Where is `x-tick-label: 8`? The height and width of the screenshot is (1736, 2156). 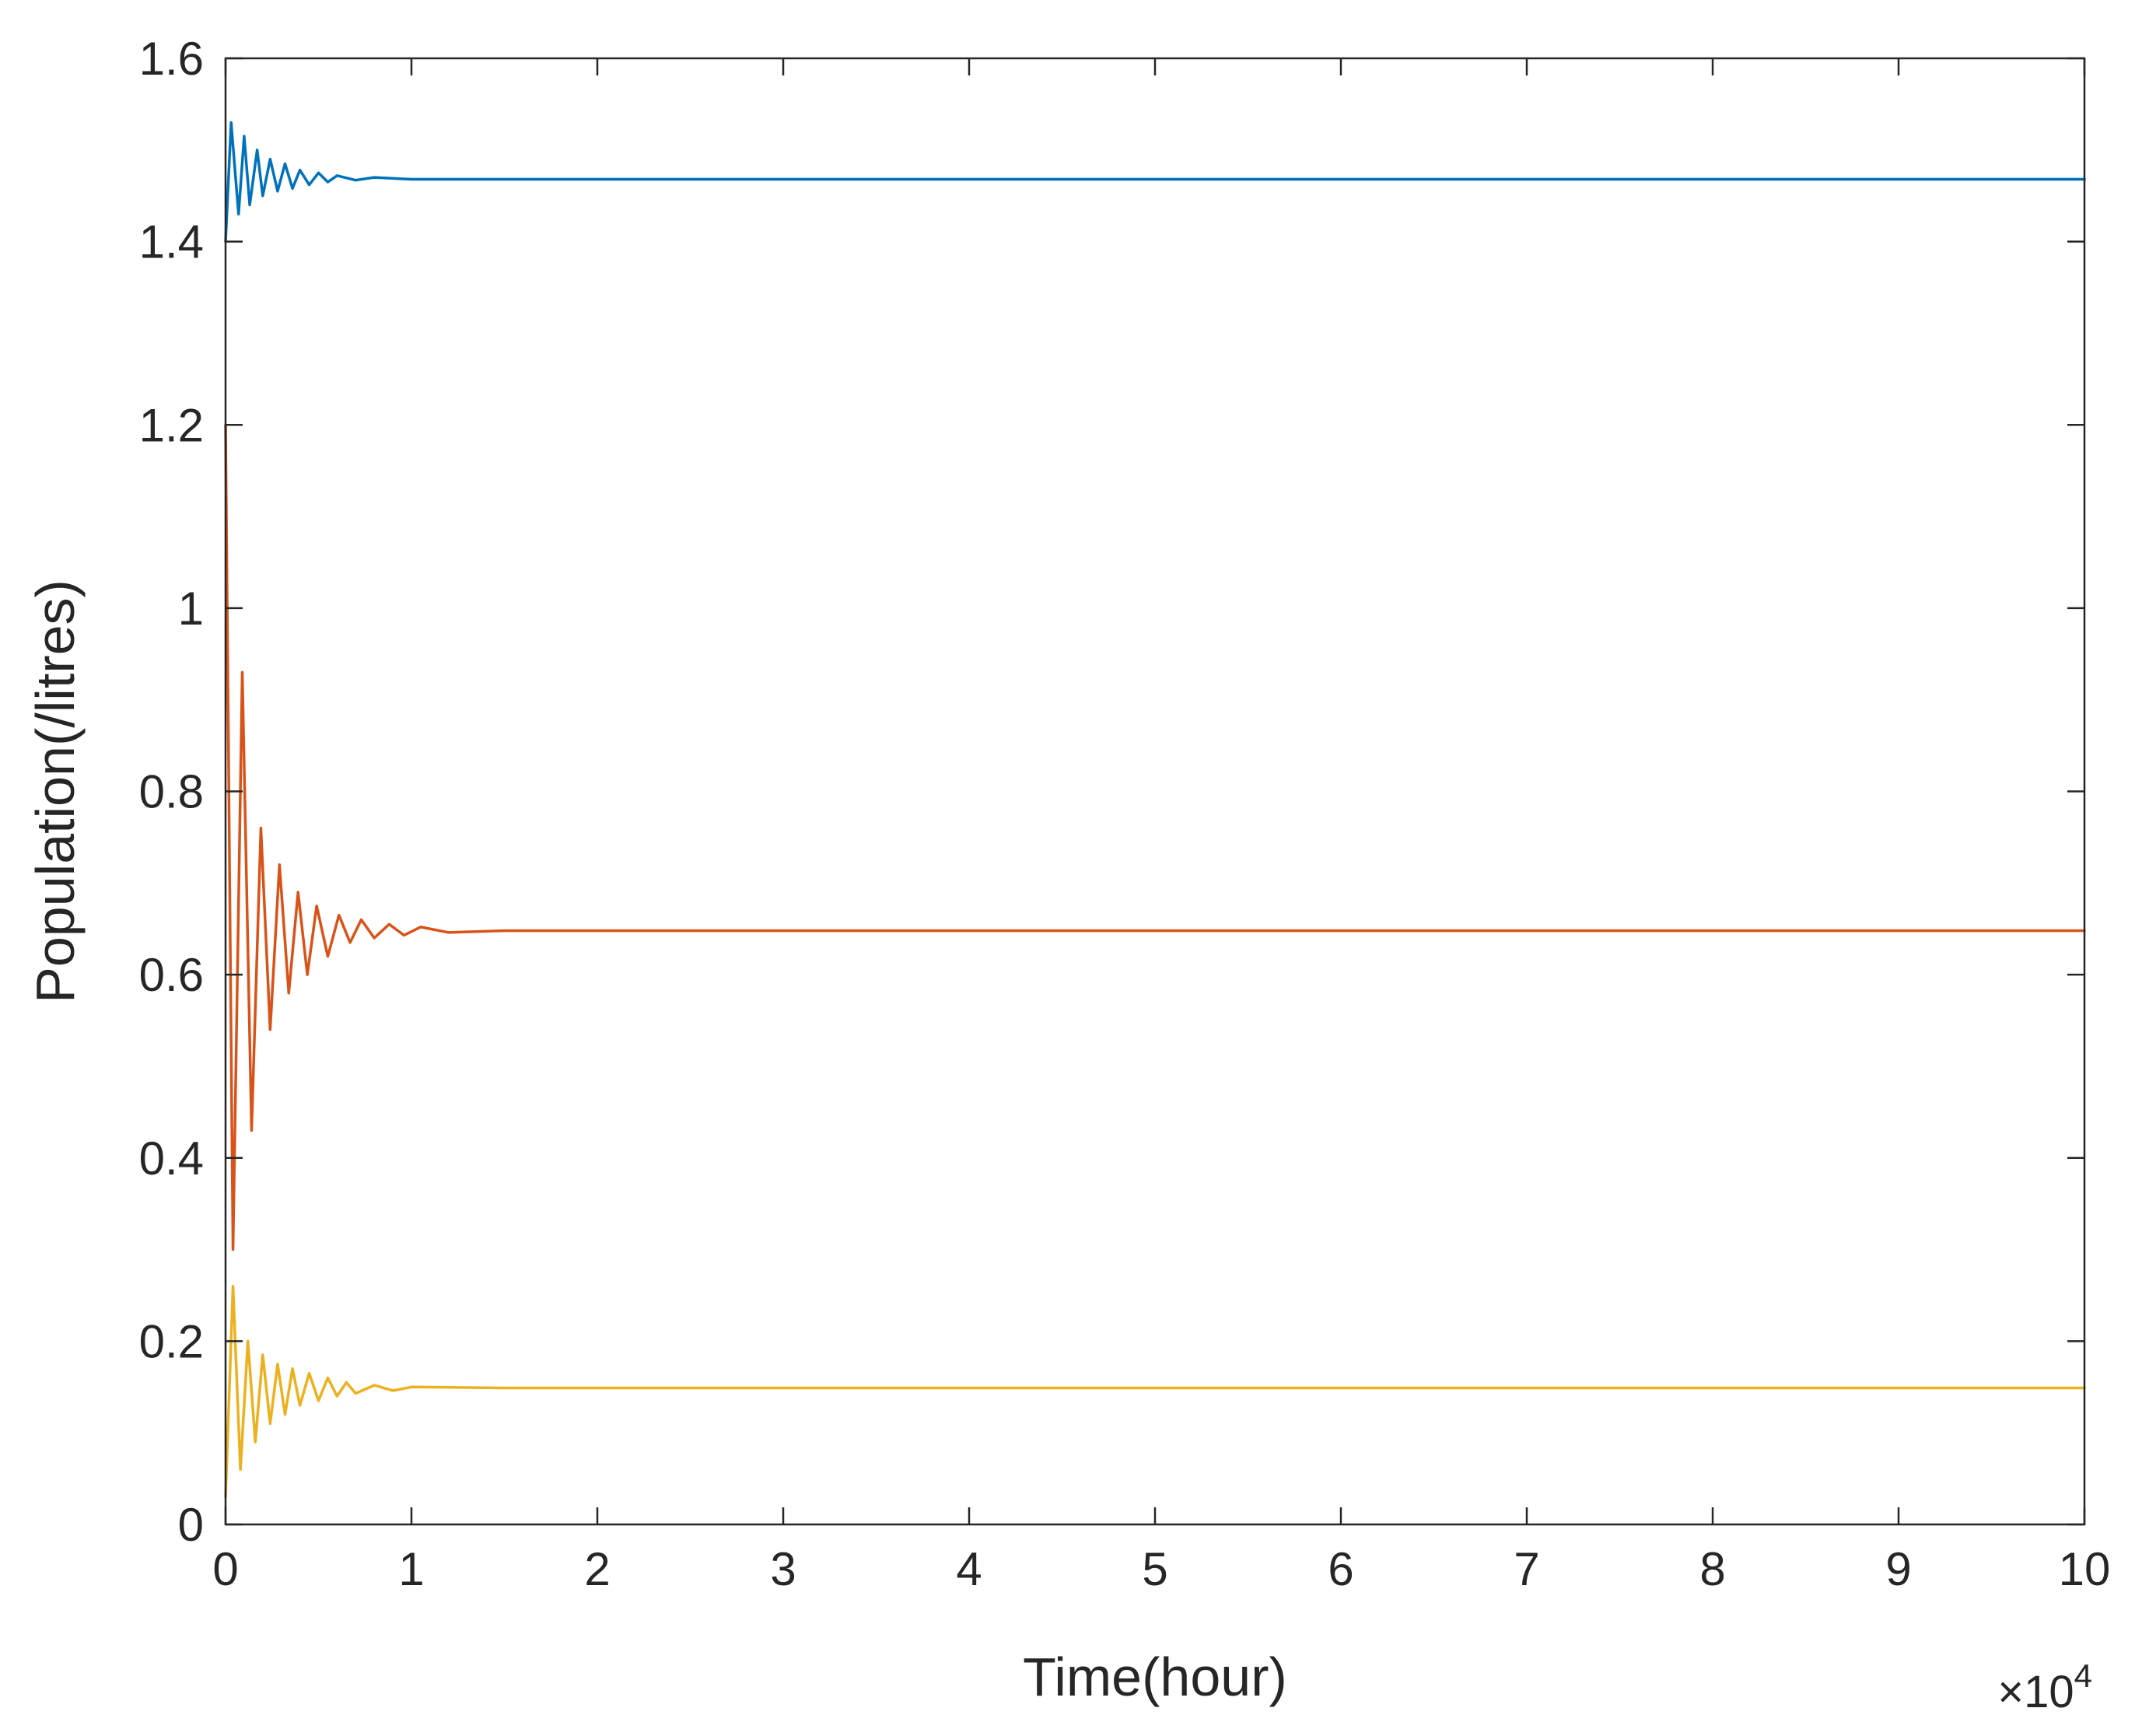 x-tick-label: 8 is located at coordinates (1712, 1569).